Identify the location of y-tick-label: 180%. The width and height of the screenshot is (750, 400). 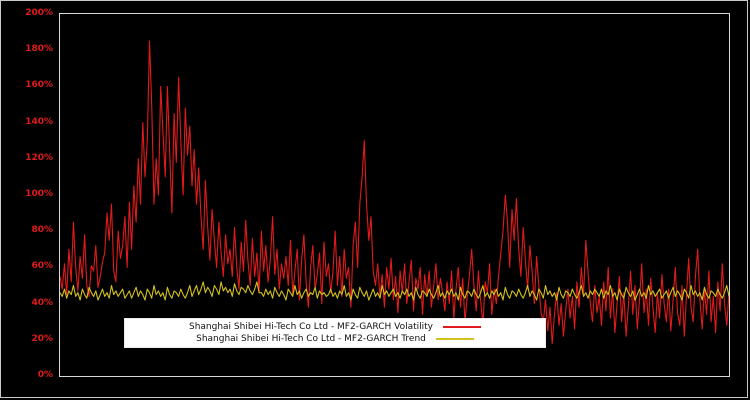
(39, 49).